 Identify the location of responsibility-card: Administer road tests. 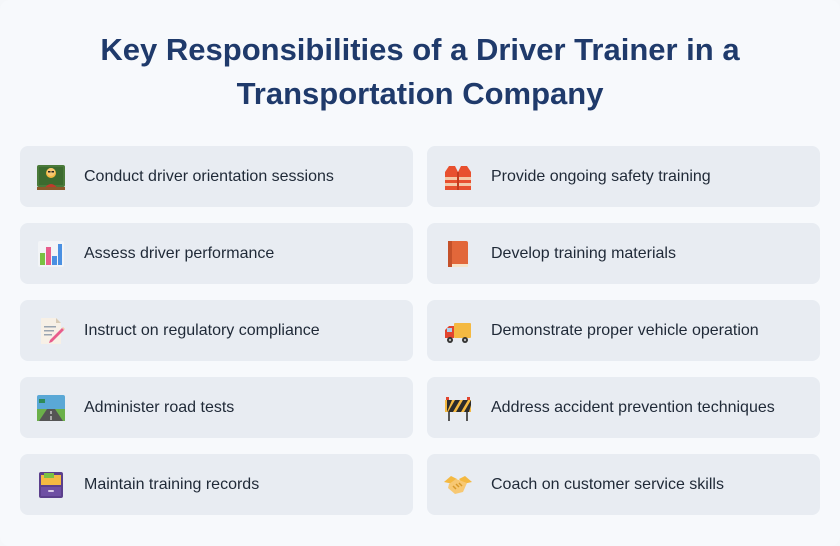
(216, 407).